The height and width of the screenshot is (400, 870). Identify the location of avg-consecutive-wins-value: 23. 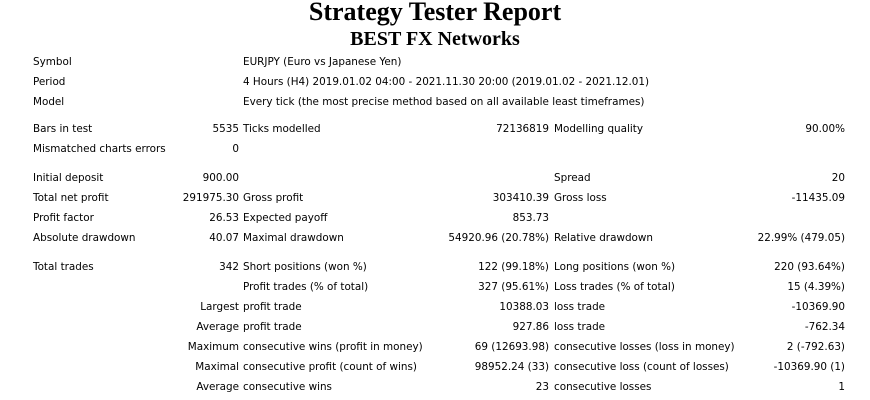
(542, 387).